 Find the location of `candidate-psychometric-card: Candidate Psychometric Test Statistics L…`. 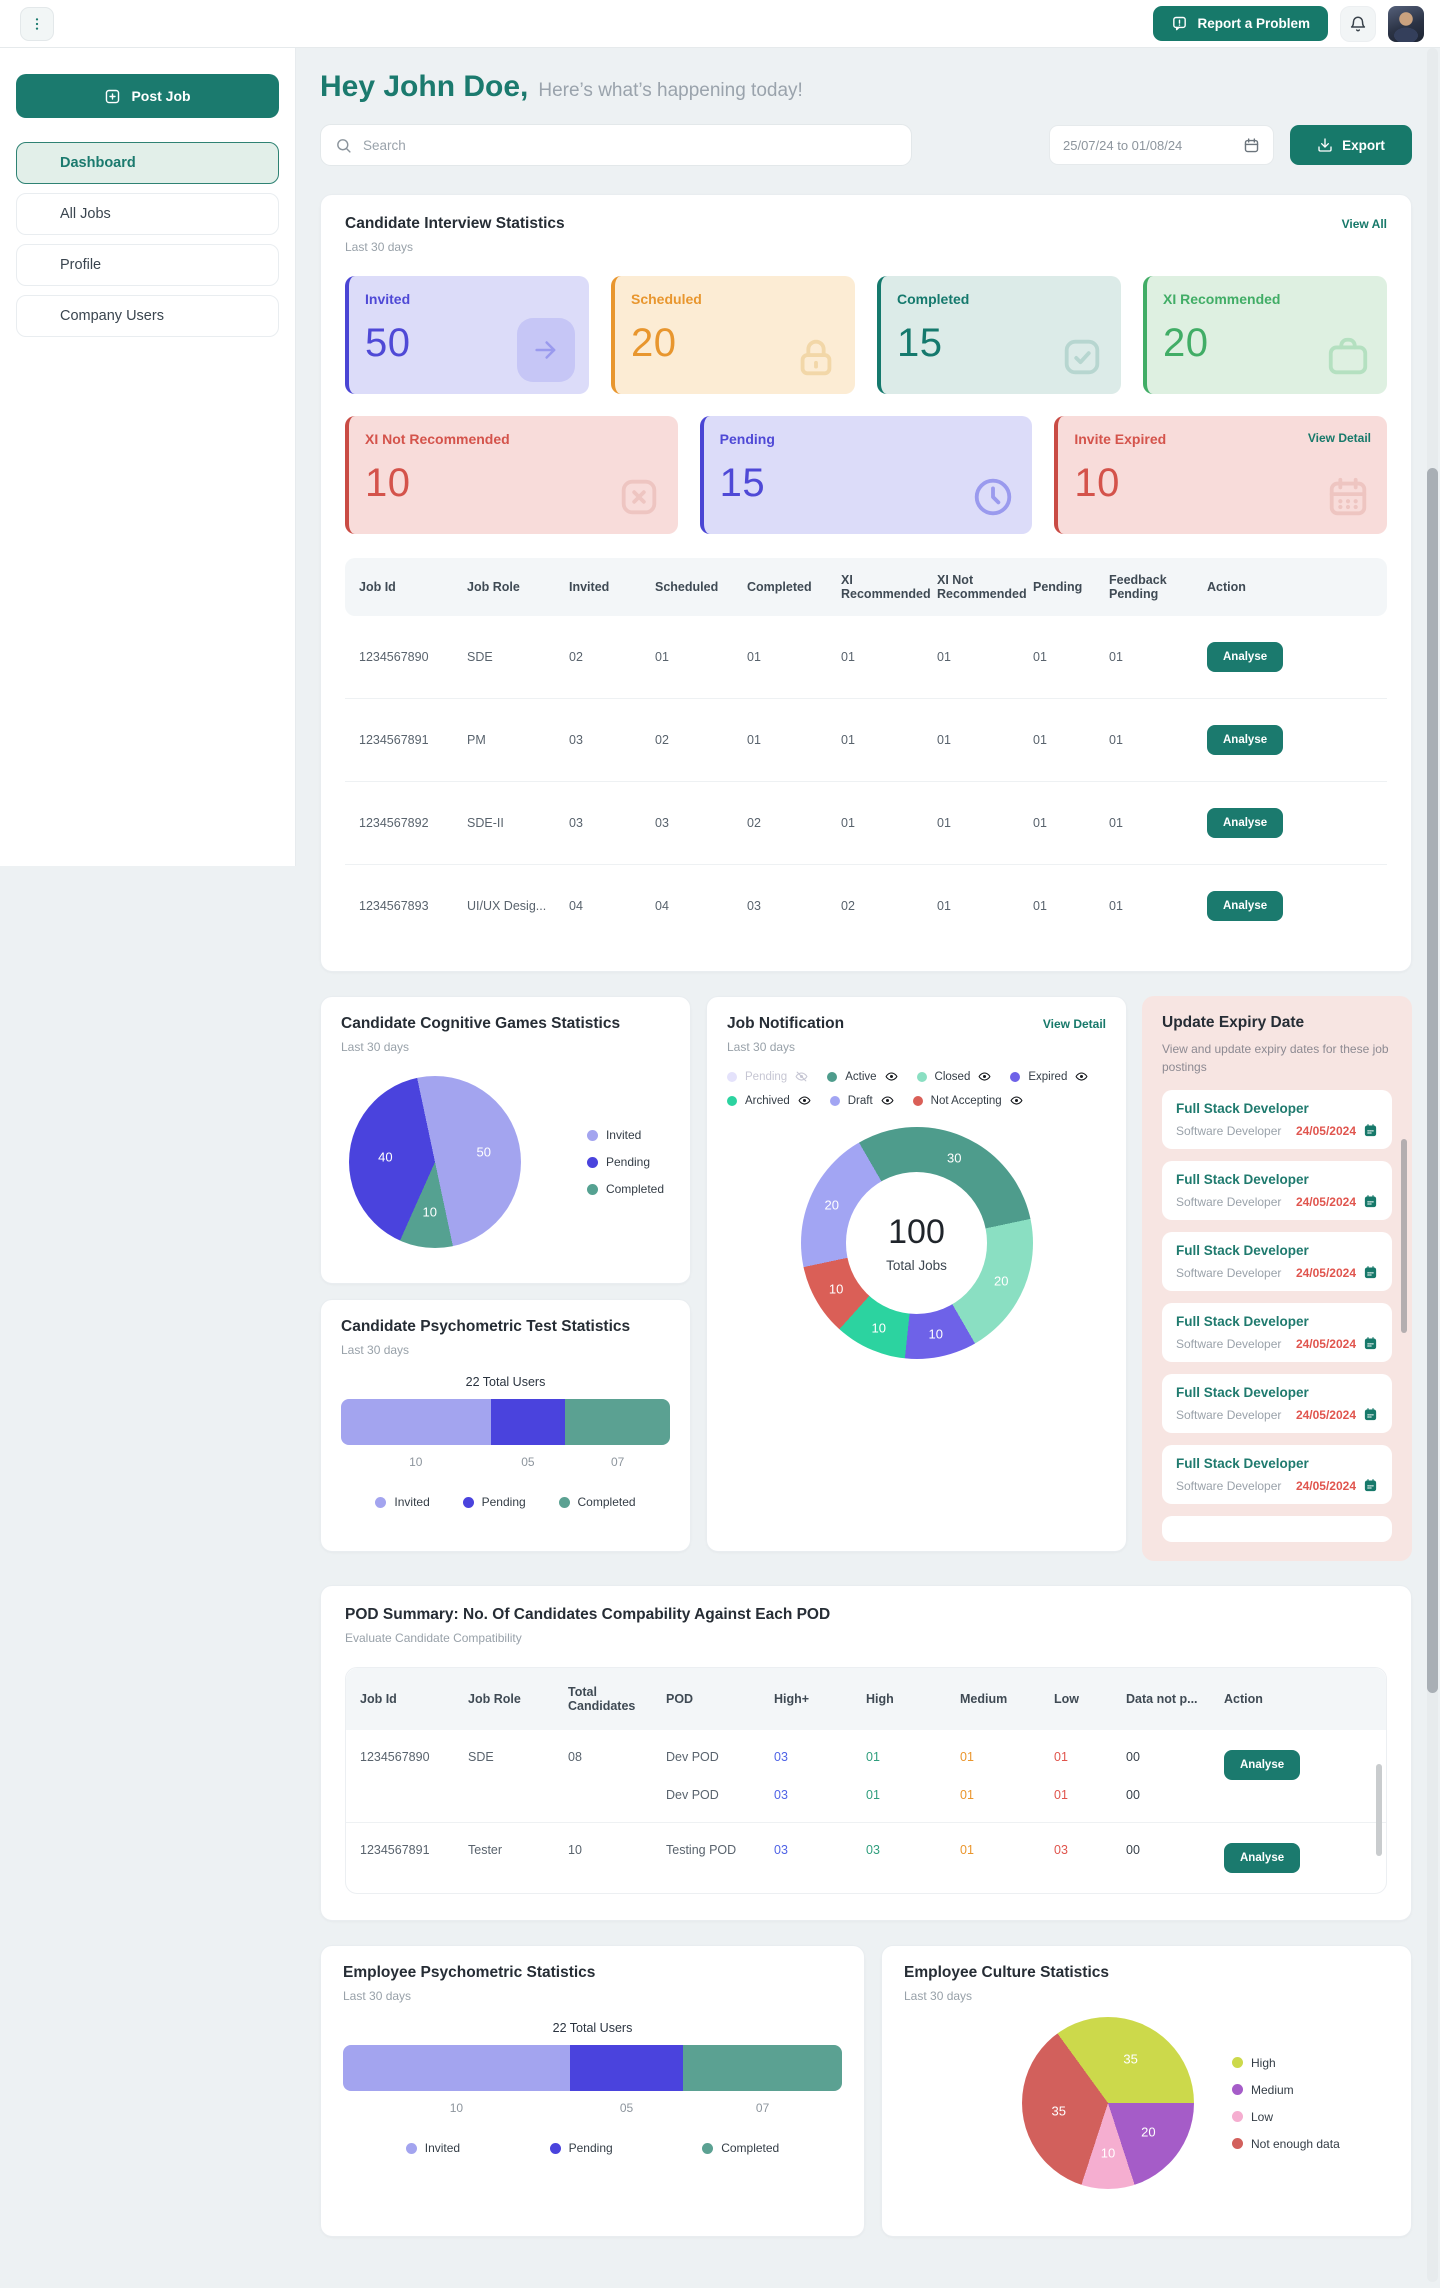

candidate-psychometric-card: Candidate Psychometric Test Statistics L… is located at coordinates (505, 1425).